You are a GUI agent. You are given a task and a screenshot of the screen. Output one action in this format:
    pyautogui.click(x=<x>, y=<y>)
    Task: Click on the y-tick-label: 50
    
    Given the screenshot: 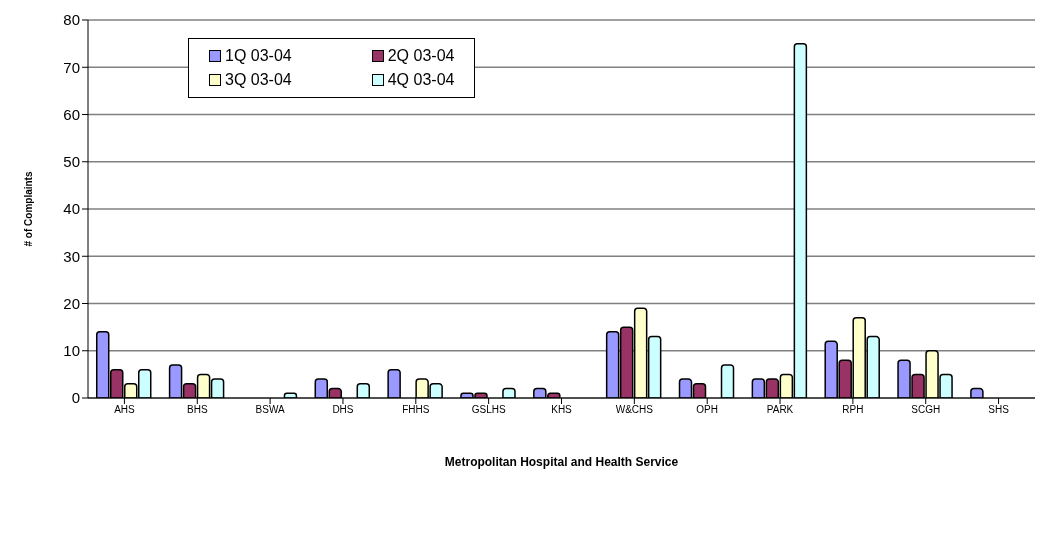 What is the action you would take?
    pyautogui.click(x=71, y=162)
    